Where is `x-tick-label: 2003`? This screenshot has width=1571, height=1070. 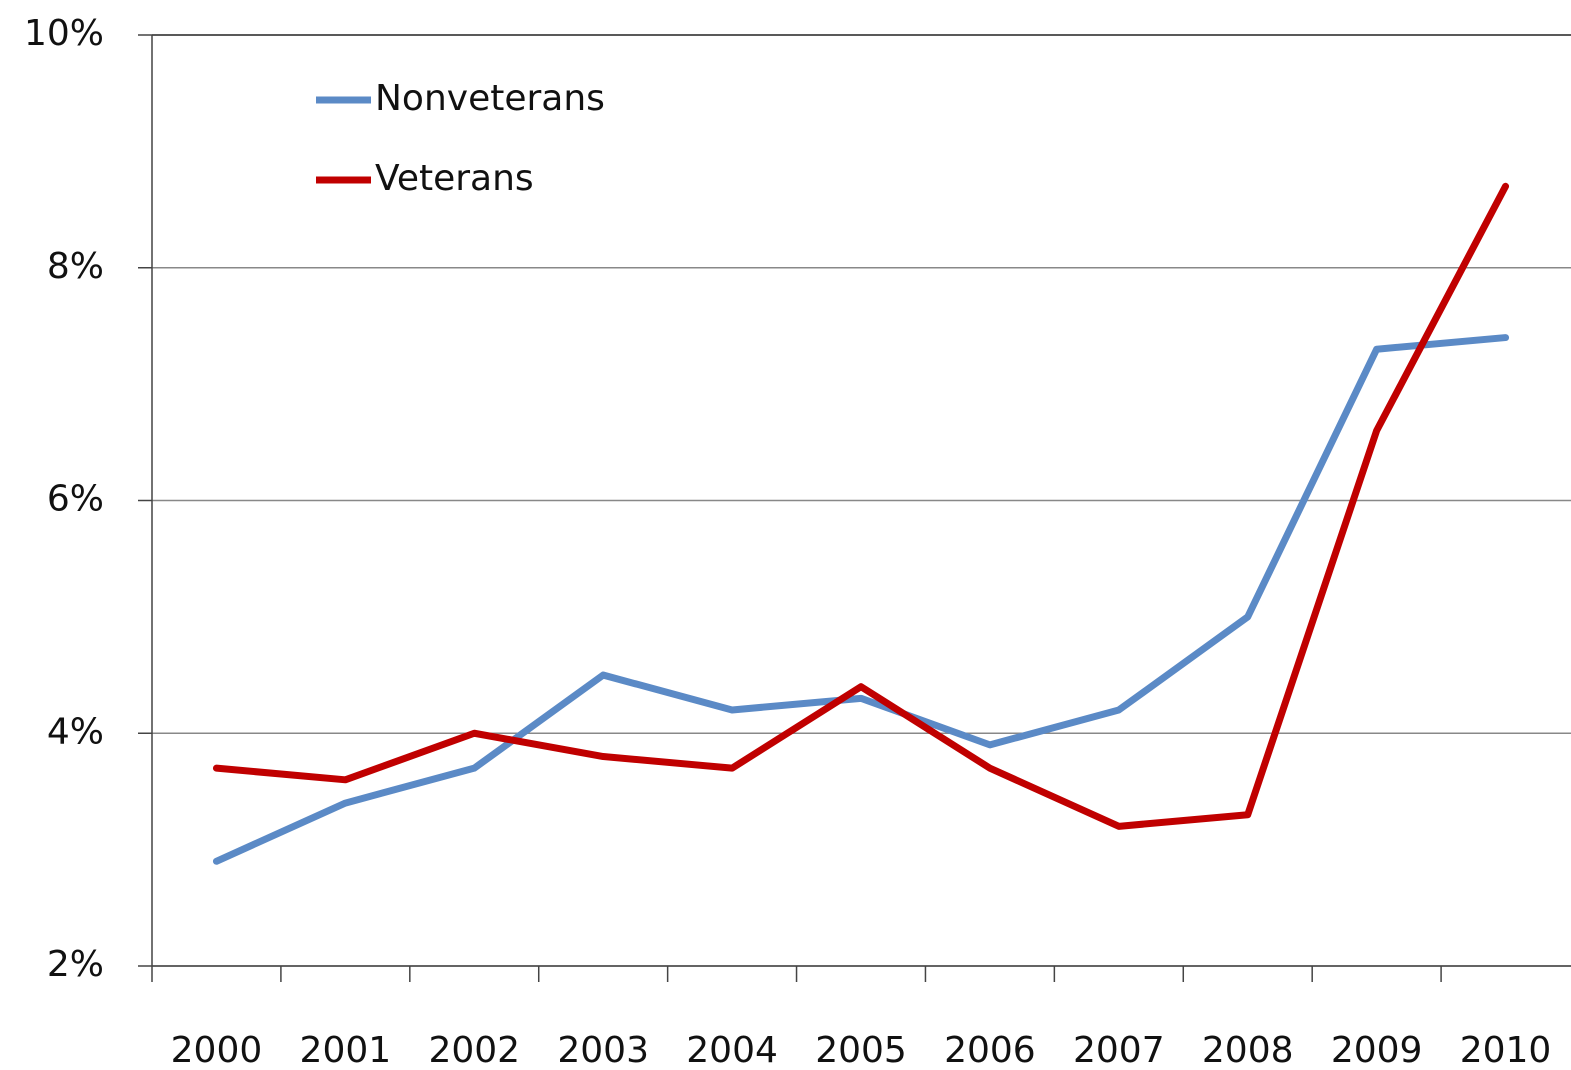 x-tick-label: 2003 is located at coordinates (603, 1050).